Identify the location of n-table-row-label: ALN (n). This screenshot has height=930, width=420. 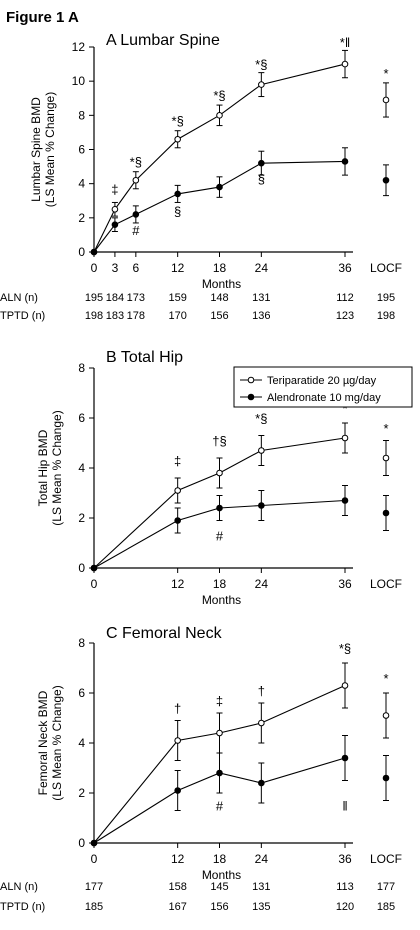
(19, 298).